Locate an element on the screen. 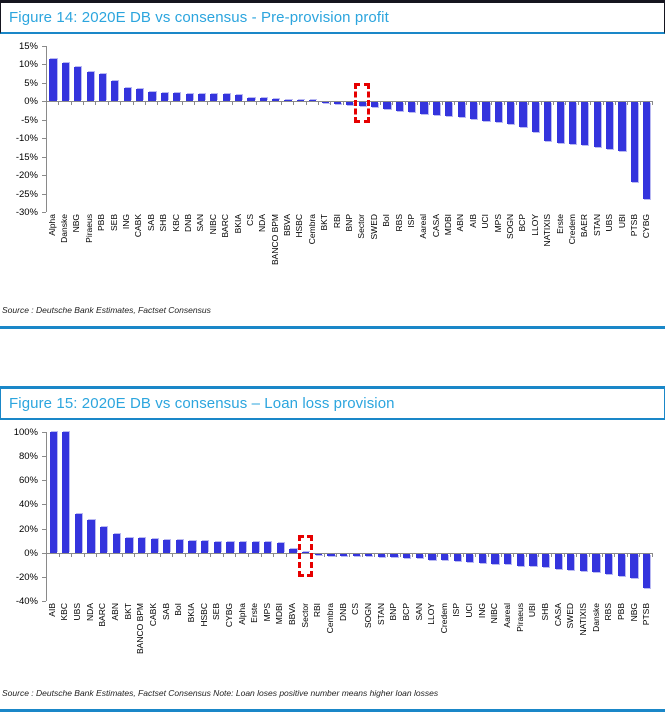 This screenshot has width=665, height=724. bar-mps is located at coordinates (498, 112).